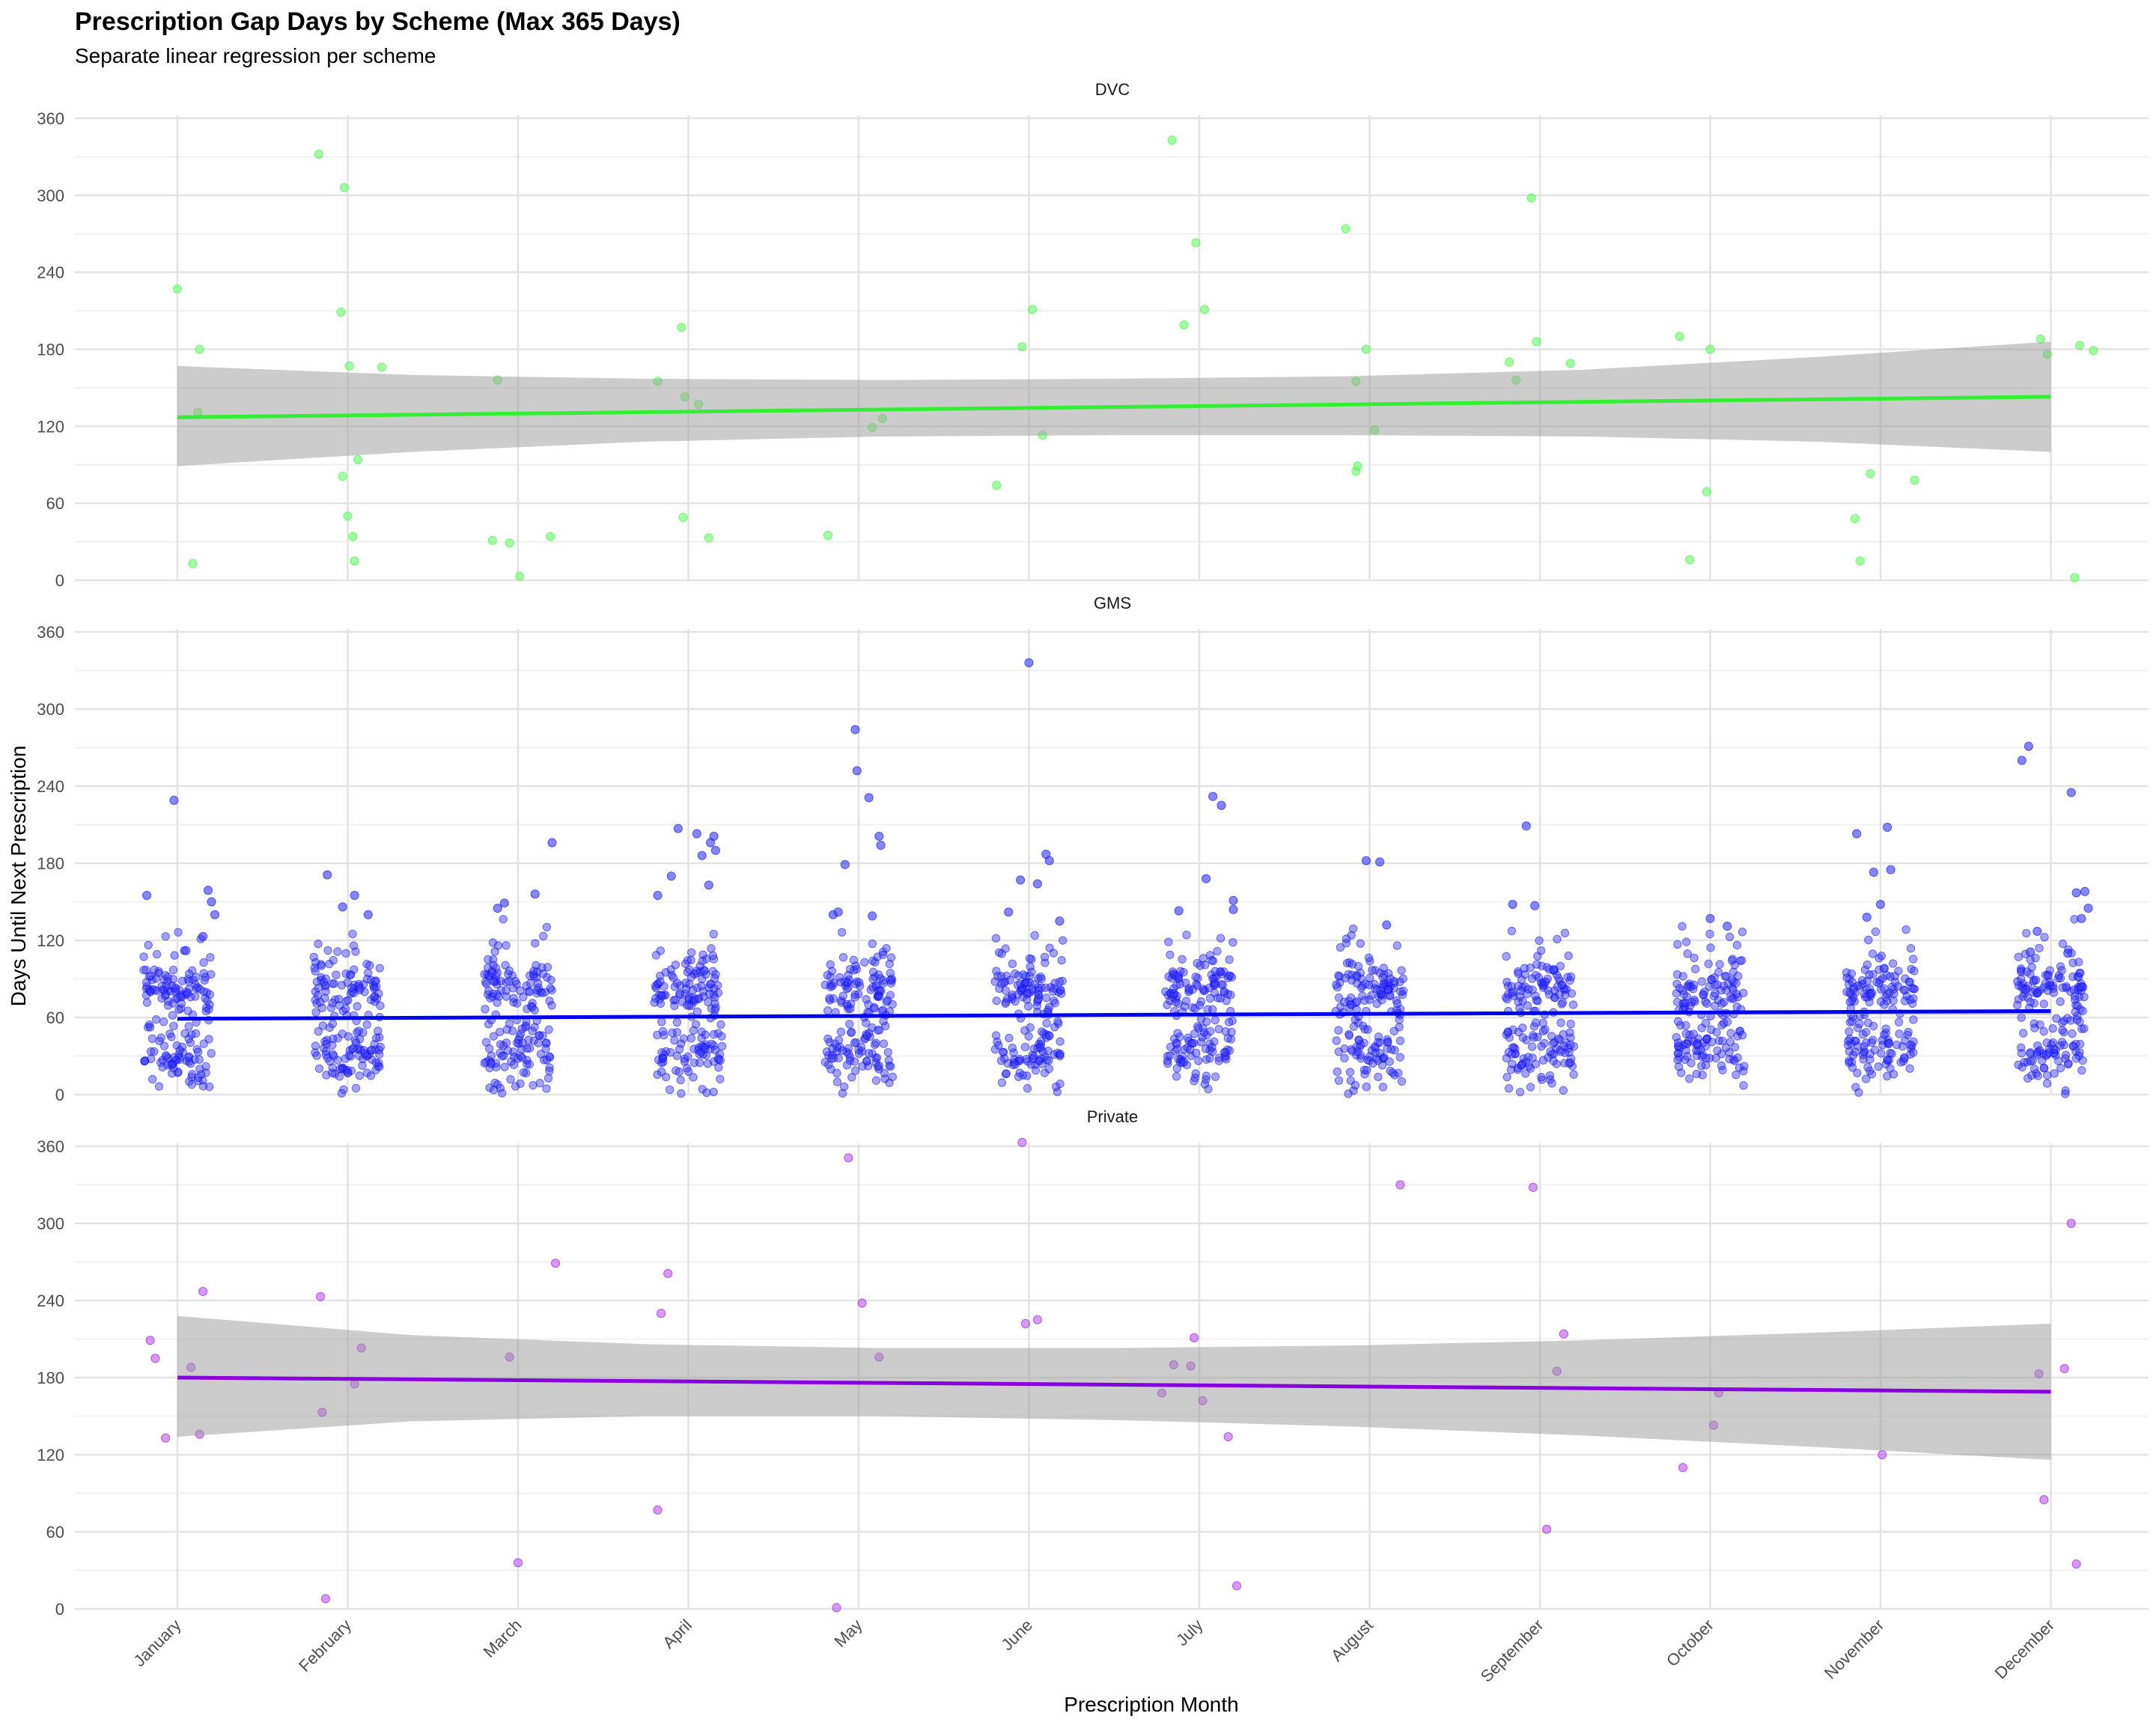  I want to click on facet-strip-label: GMS, so click(1112, 603).